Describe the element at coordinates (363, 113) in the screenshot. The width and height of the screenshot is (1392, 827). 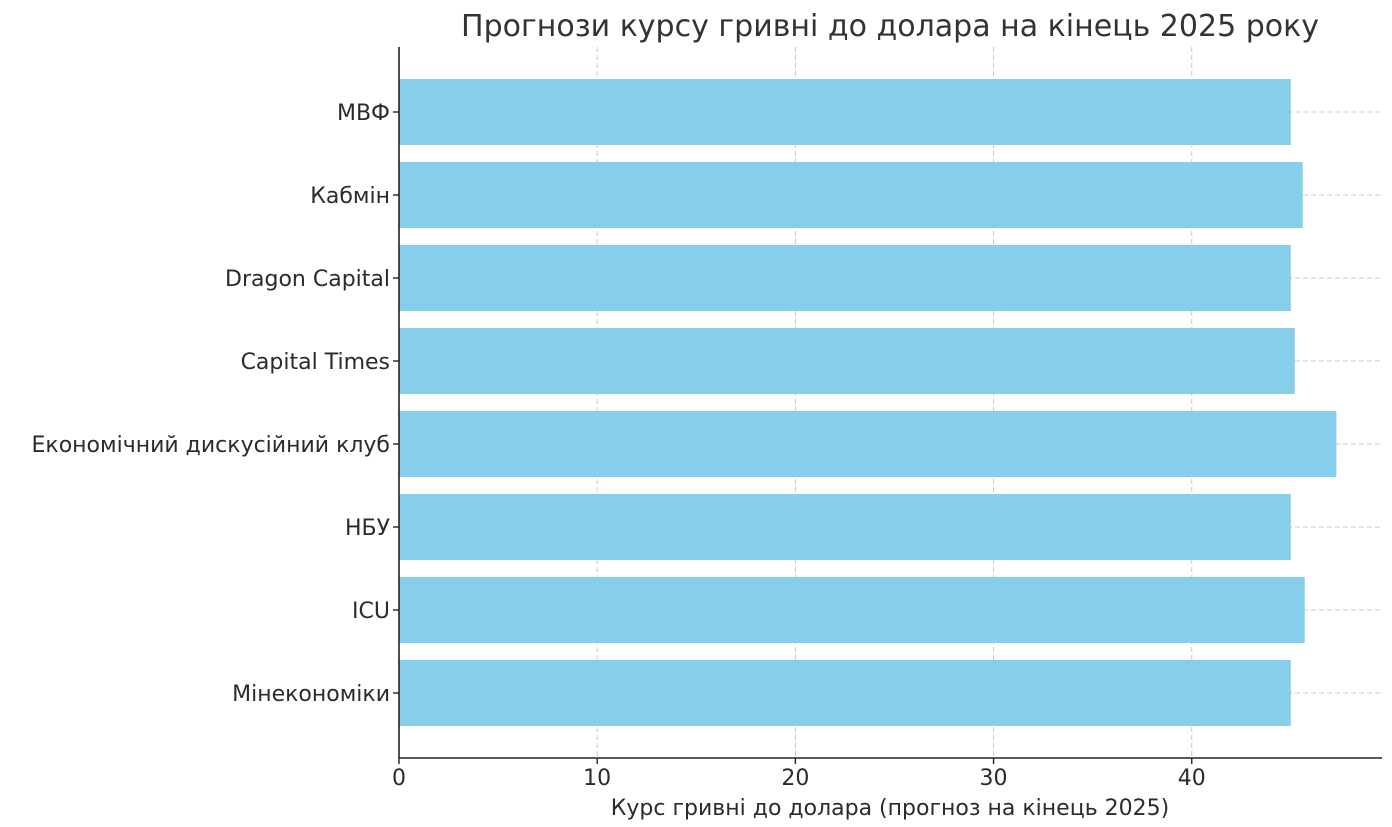
I see `category-label: МВФ` at that location.